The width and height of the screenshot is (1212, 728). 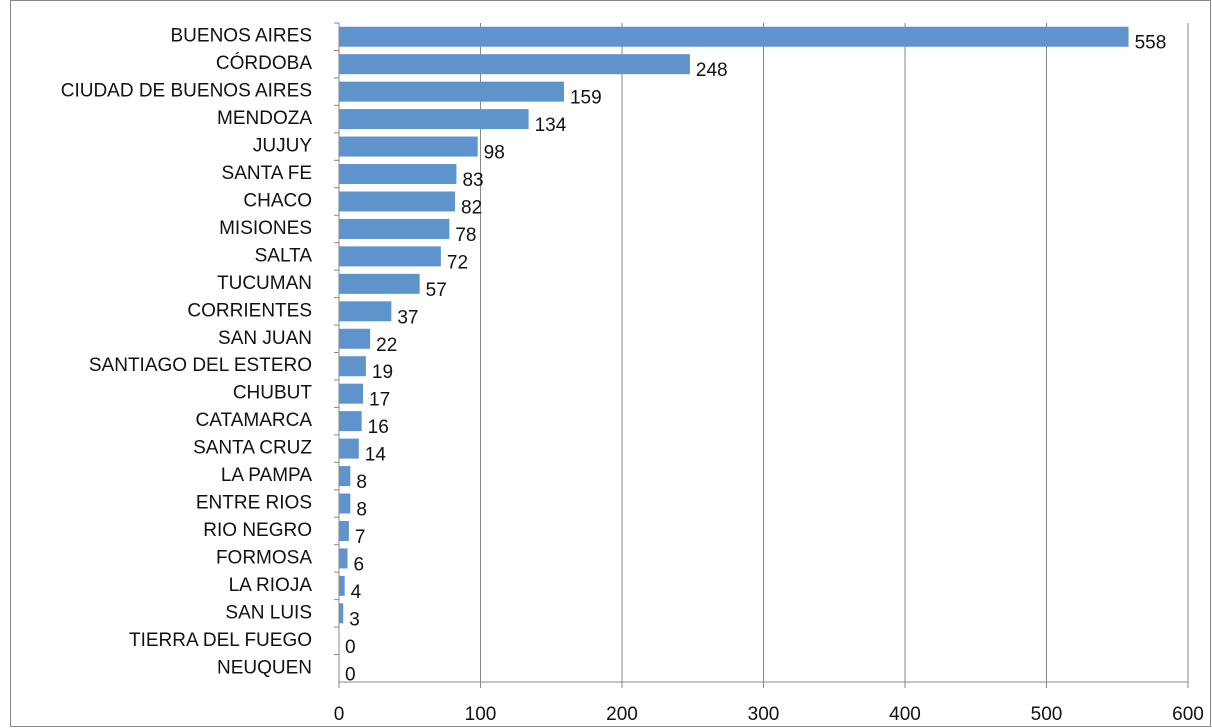 What do you see at coordinates (254, 503) in the screenshot?
I see `y-tick-label: ENTRE RIOS` at bounding box center [254, 503].